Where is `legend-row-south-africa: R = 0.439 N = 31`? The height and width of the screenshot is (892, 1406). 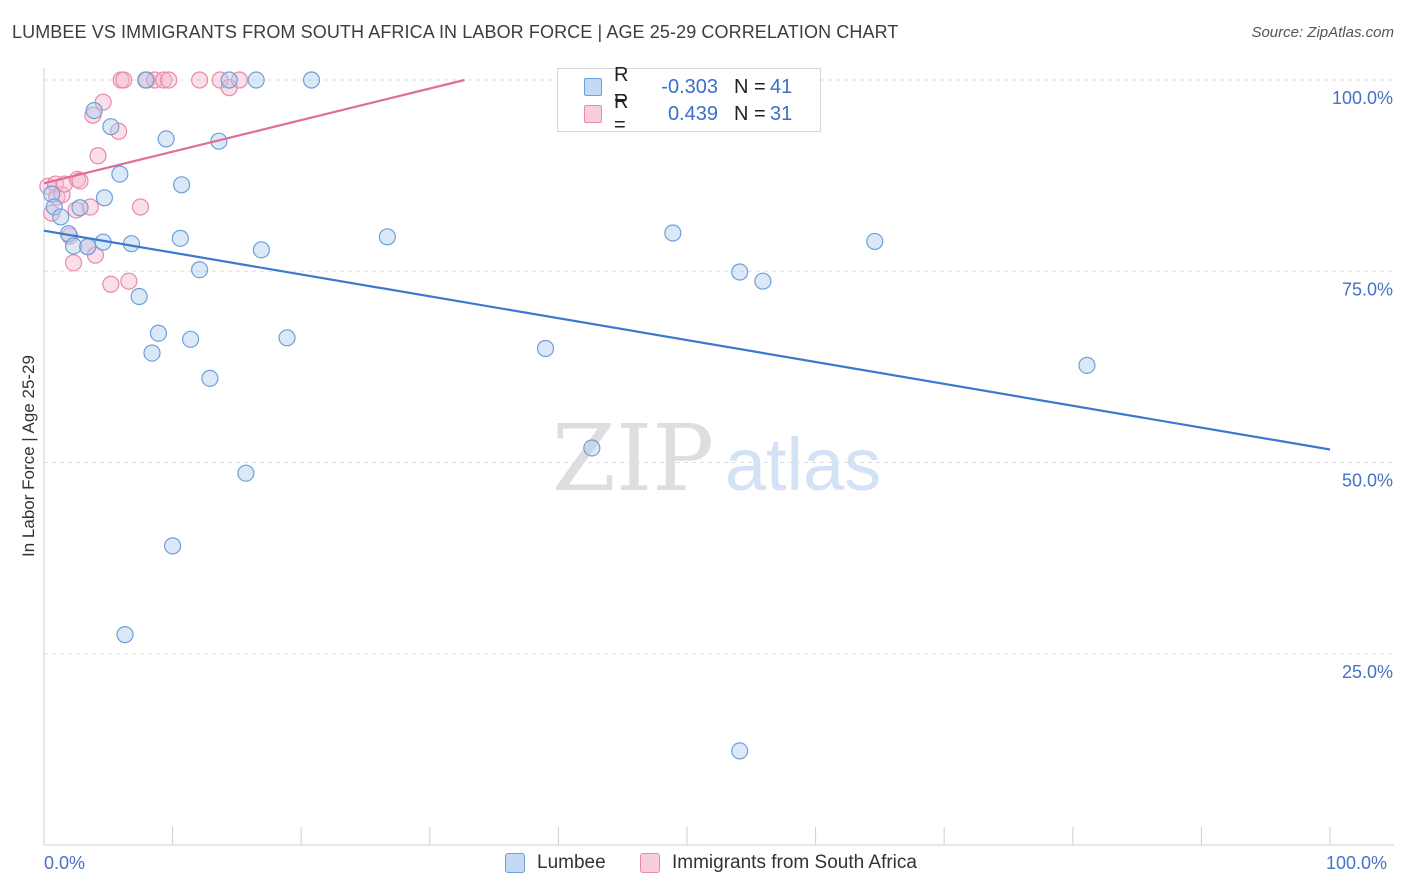 legend-row-south-africa: R = 0.439 N = 31 is located at coordinates (688, 113).